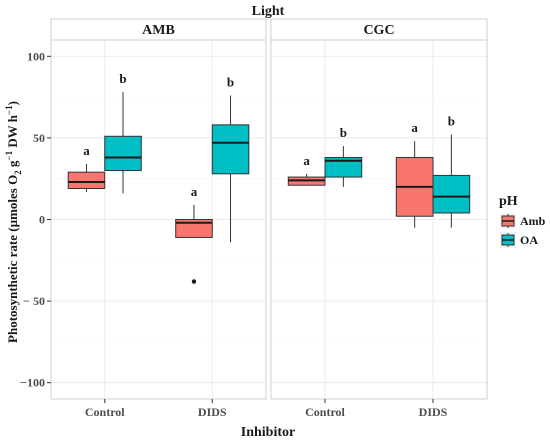 Image resolution: width=550 pixels, height=442 pixels. I want to click on facet-strip-label: AMB, so click(158, 30).